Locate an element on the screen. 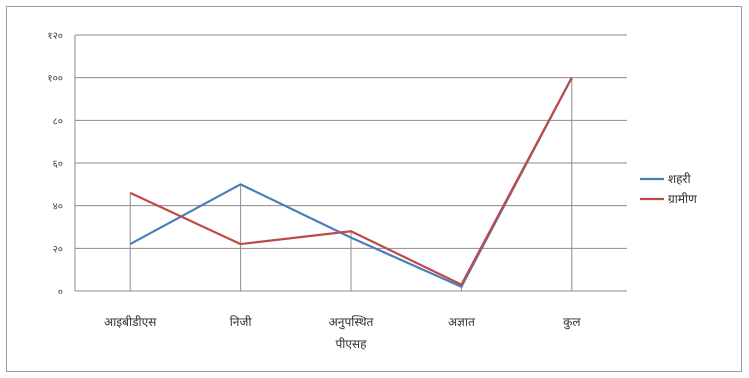  x-tick-label: अनुपस्थित पीएसह is located at coordinates (352, 333).